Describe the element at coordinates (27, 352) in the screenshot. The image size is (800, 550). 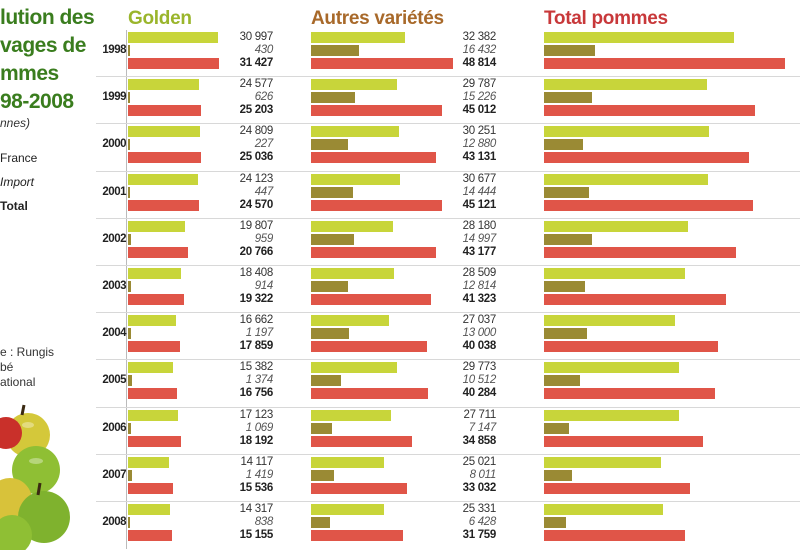
I see `source-line-1: e : Rungis` at that location.